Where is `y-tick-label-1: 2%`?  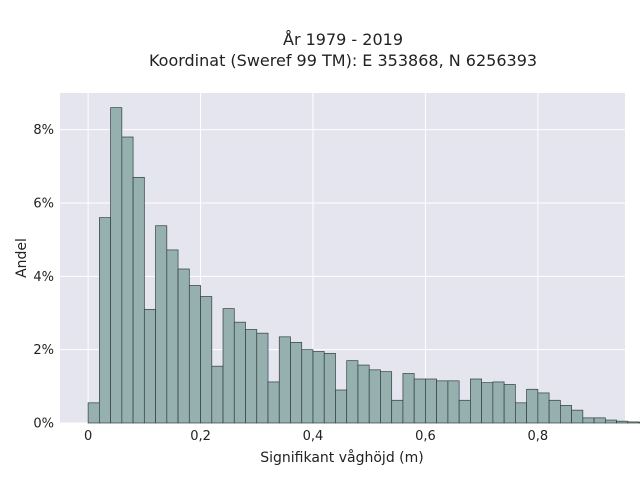
y-tick-label-1: 2% is located at coordinates (43, 350).